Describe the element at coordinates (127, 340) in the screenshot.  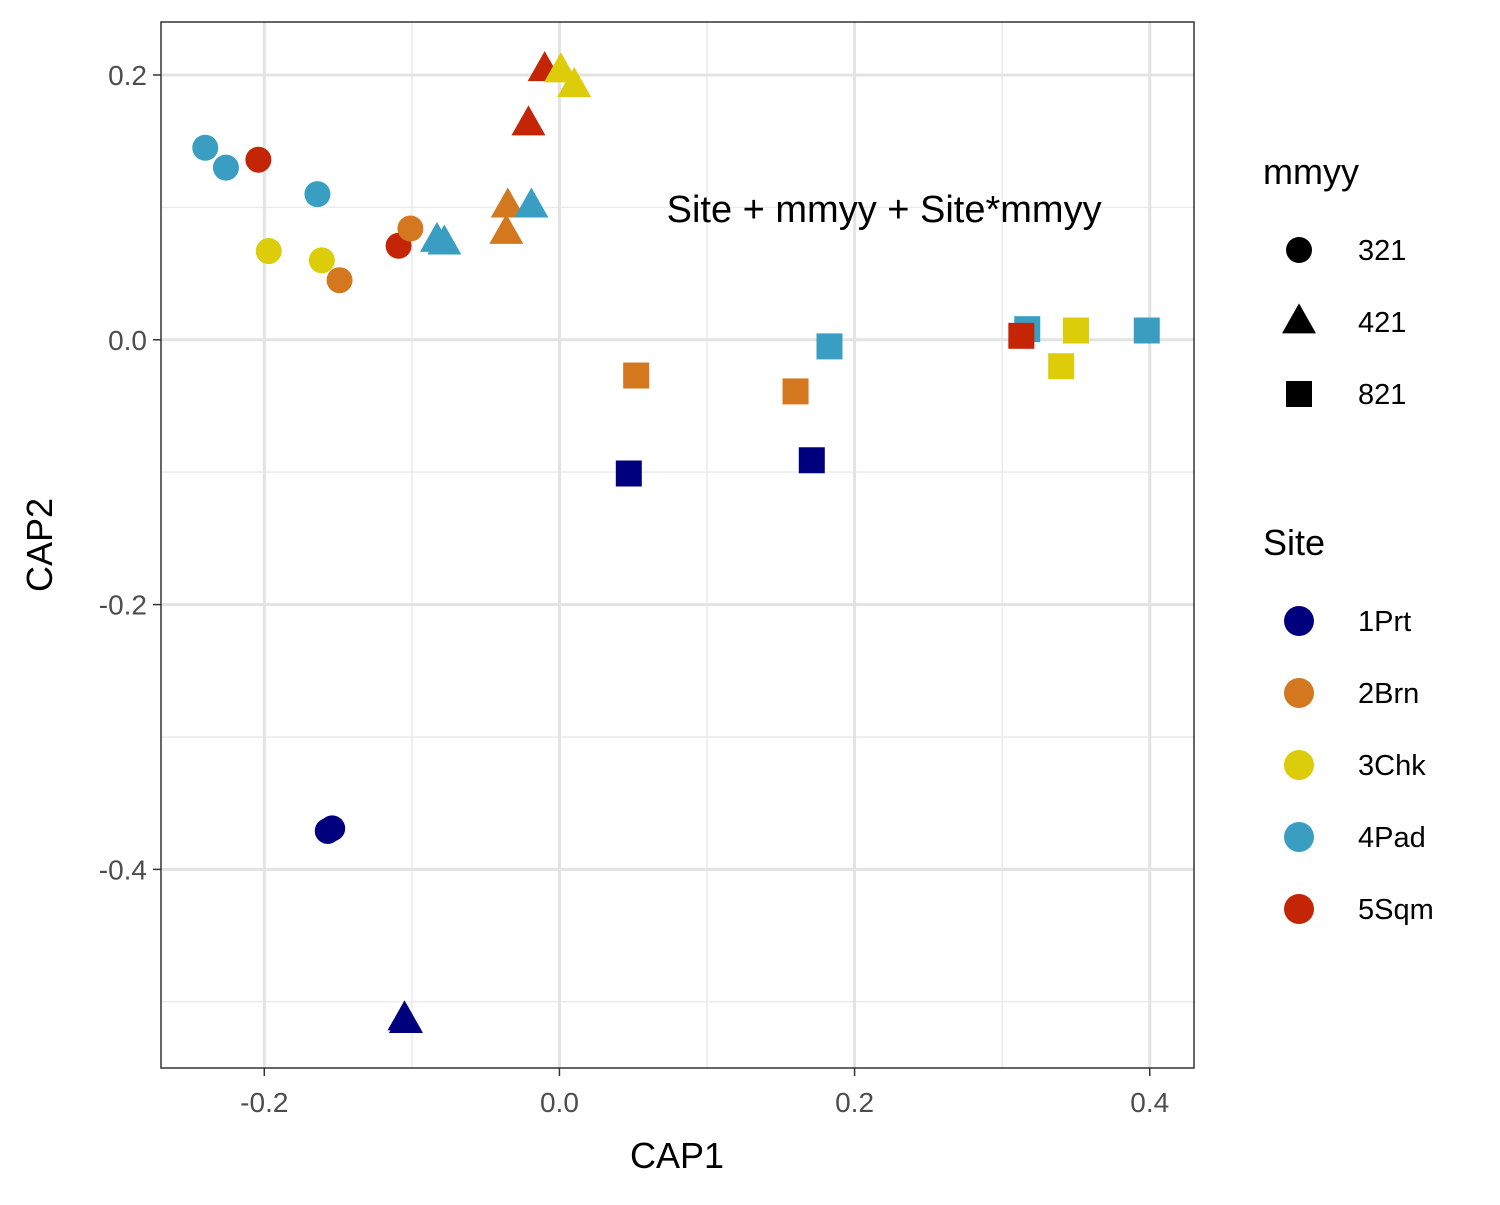
I see `y-tick-label: 0.0` at that location.